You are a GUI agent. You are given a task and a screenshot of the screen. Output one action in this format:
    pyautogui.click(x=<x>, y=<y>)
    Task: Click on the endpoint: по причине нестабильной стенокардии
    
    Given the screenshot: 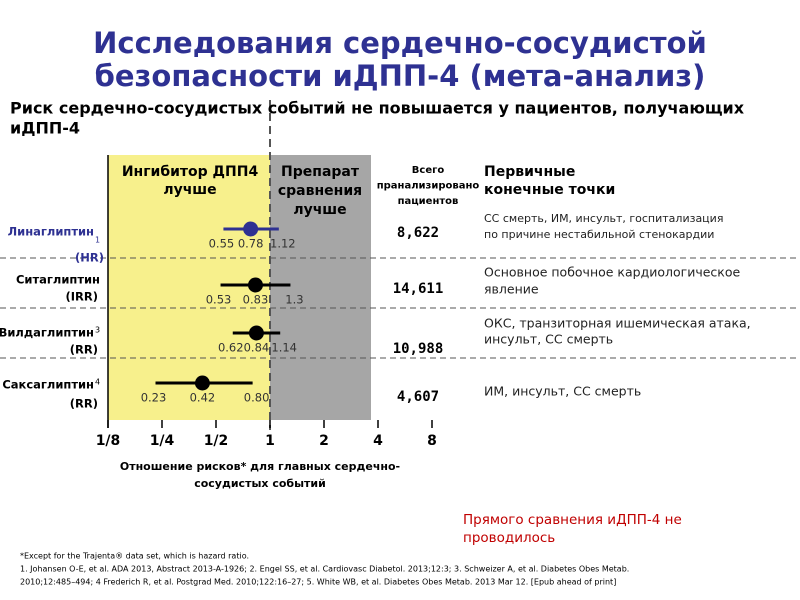 What is the action you would take?
    pyautogui.click(x=599, y=234)
    